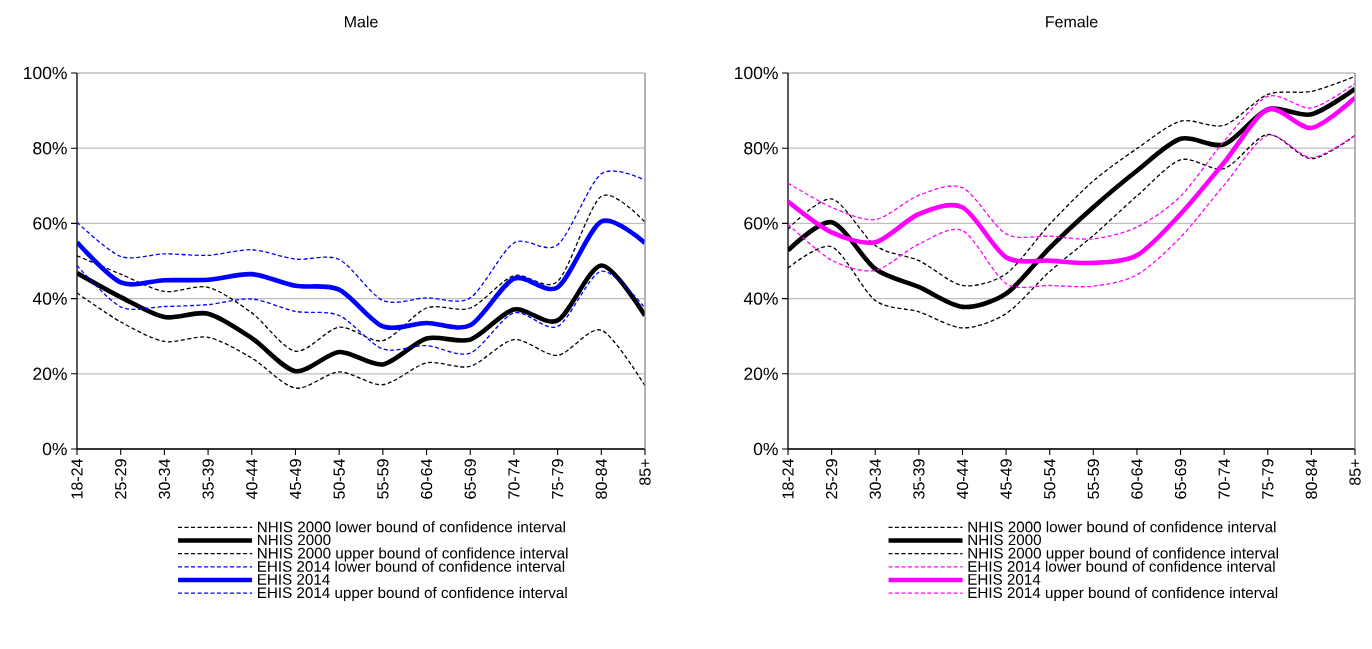 Image resolution: width=1372 pixels, height=649 pixels. Describe the element at coordinates (1072, 21) in the screenshot. I see `chart-title: Female` at that location.